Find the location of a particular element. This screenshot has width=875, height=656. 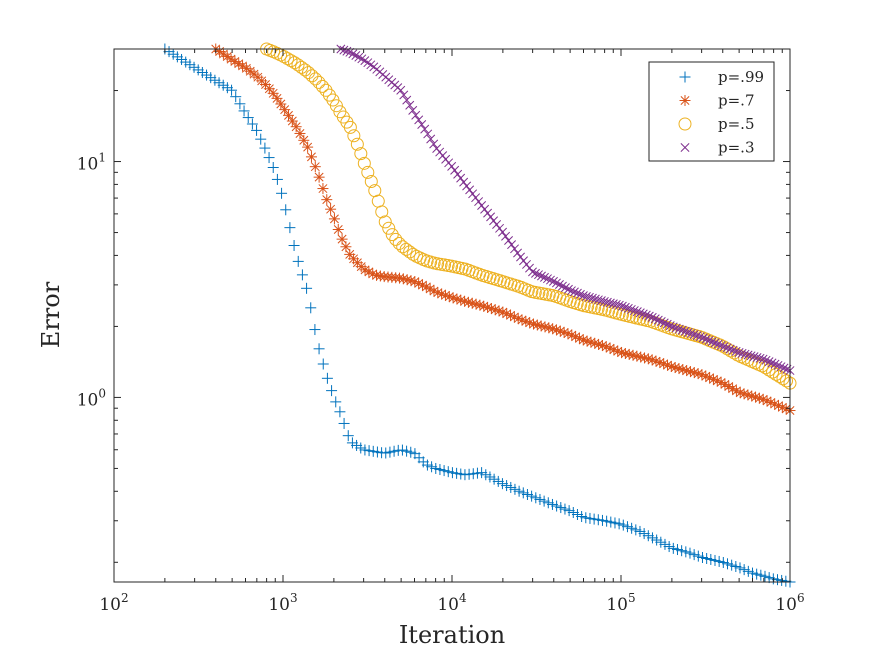

legend: p=.99 p=.7 p=.5 p=.3 is located at coordinates (711, 111).